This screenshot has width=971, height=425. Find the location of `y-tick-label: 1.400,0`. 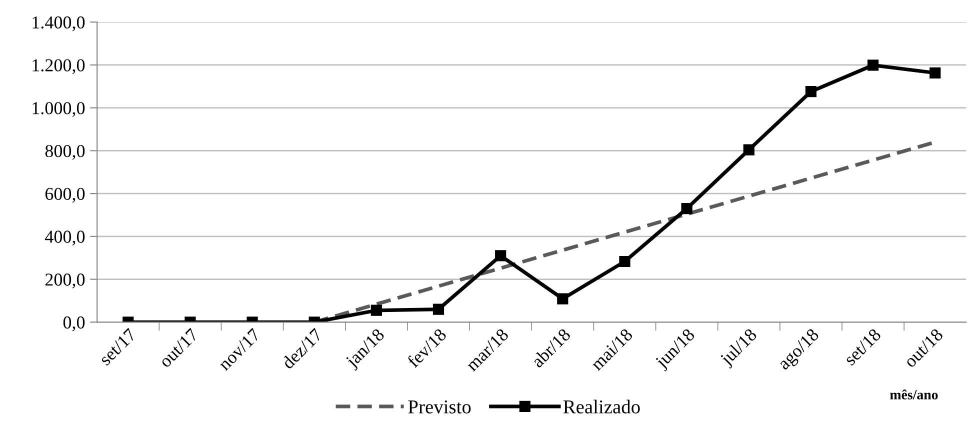

y-tick-label: 1.400,0 is located at coordinates (58, 24).